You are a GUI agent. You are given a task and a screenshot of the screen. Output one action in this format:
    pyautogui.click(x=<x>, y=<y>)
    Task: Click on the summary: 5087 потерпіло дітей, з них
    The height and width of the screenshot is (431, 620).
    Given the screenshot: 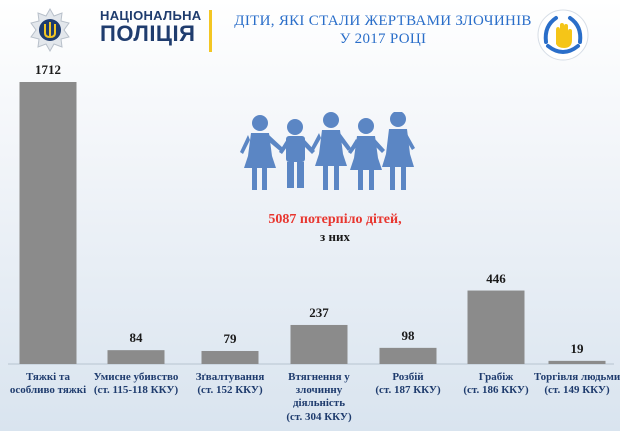 What is the action you would take?
    pyautogui.click(x=335, y=228)
    